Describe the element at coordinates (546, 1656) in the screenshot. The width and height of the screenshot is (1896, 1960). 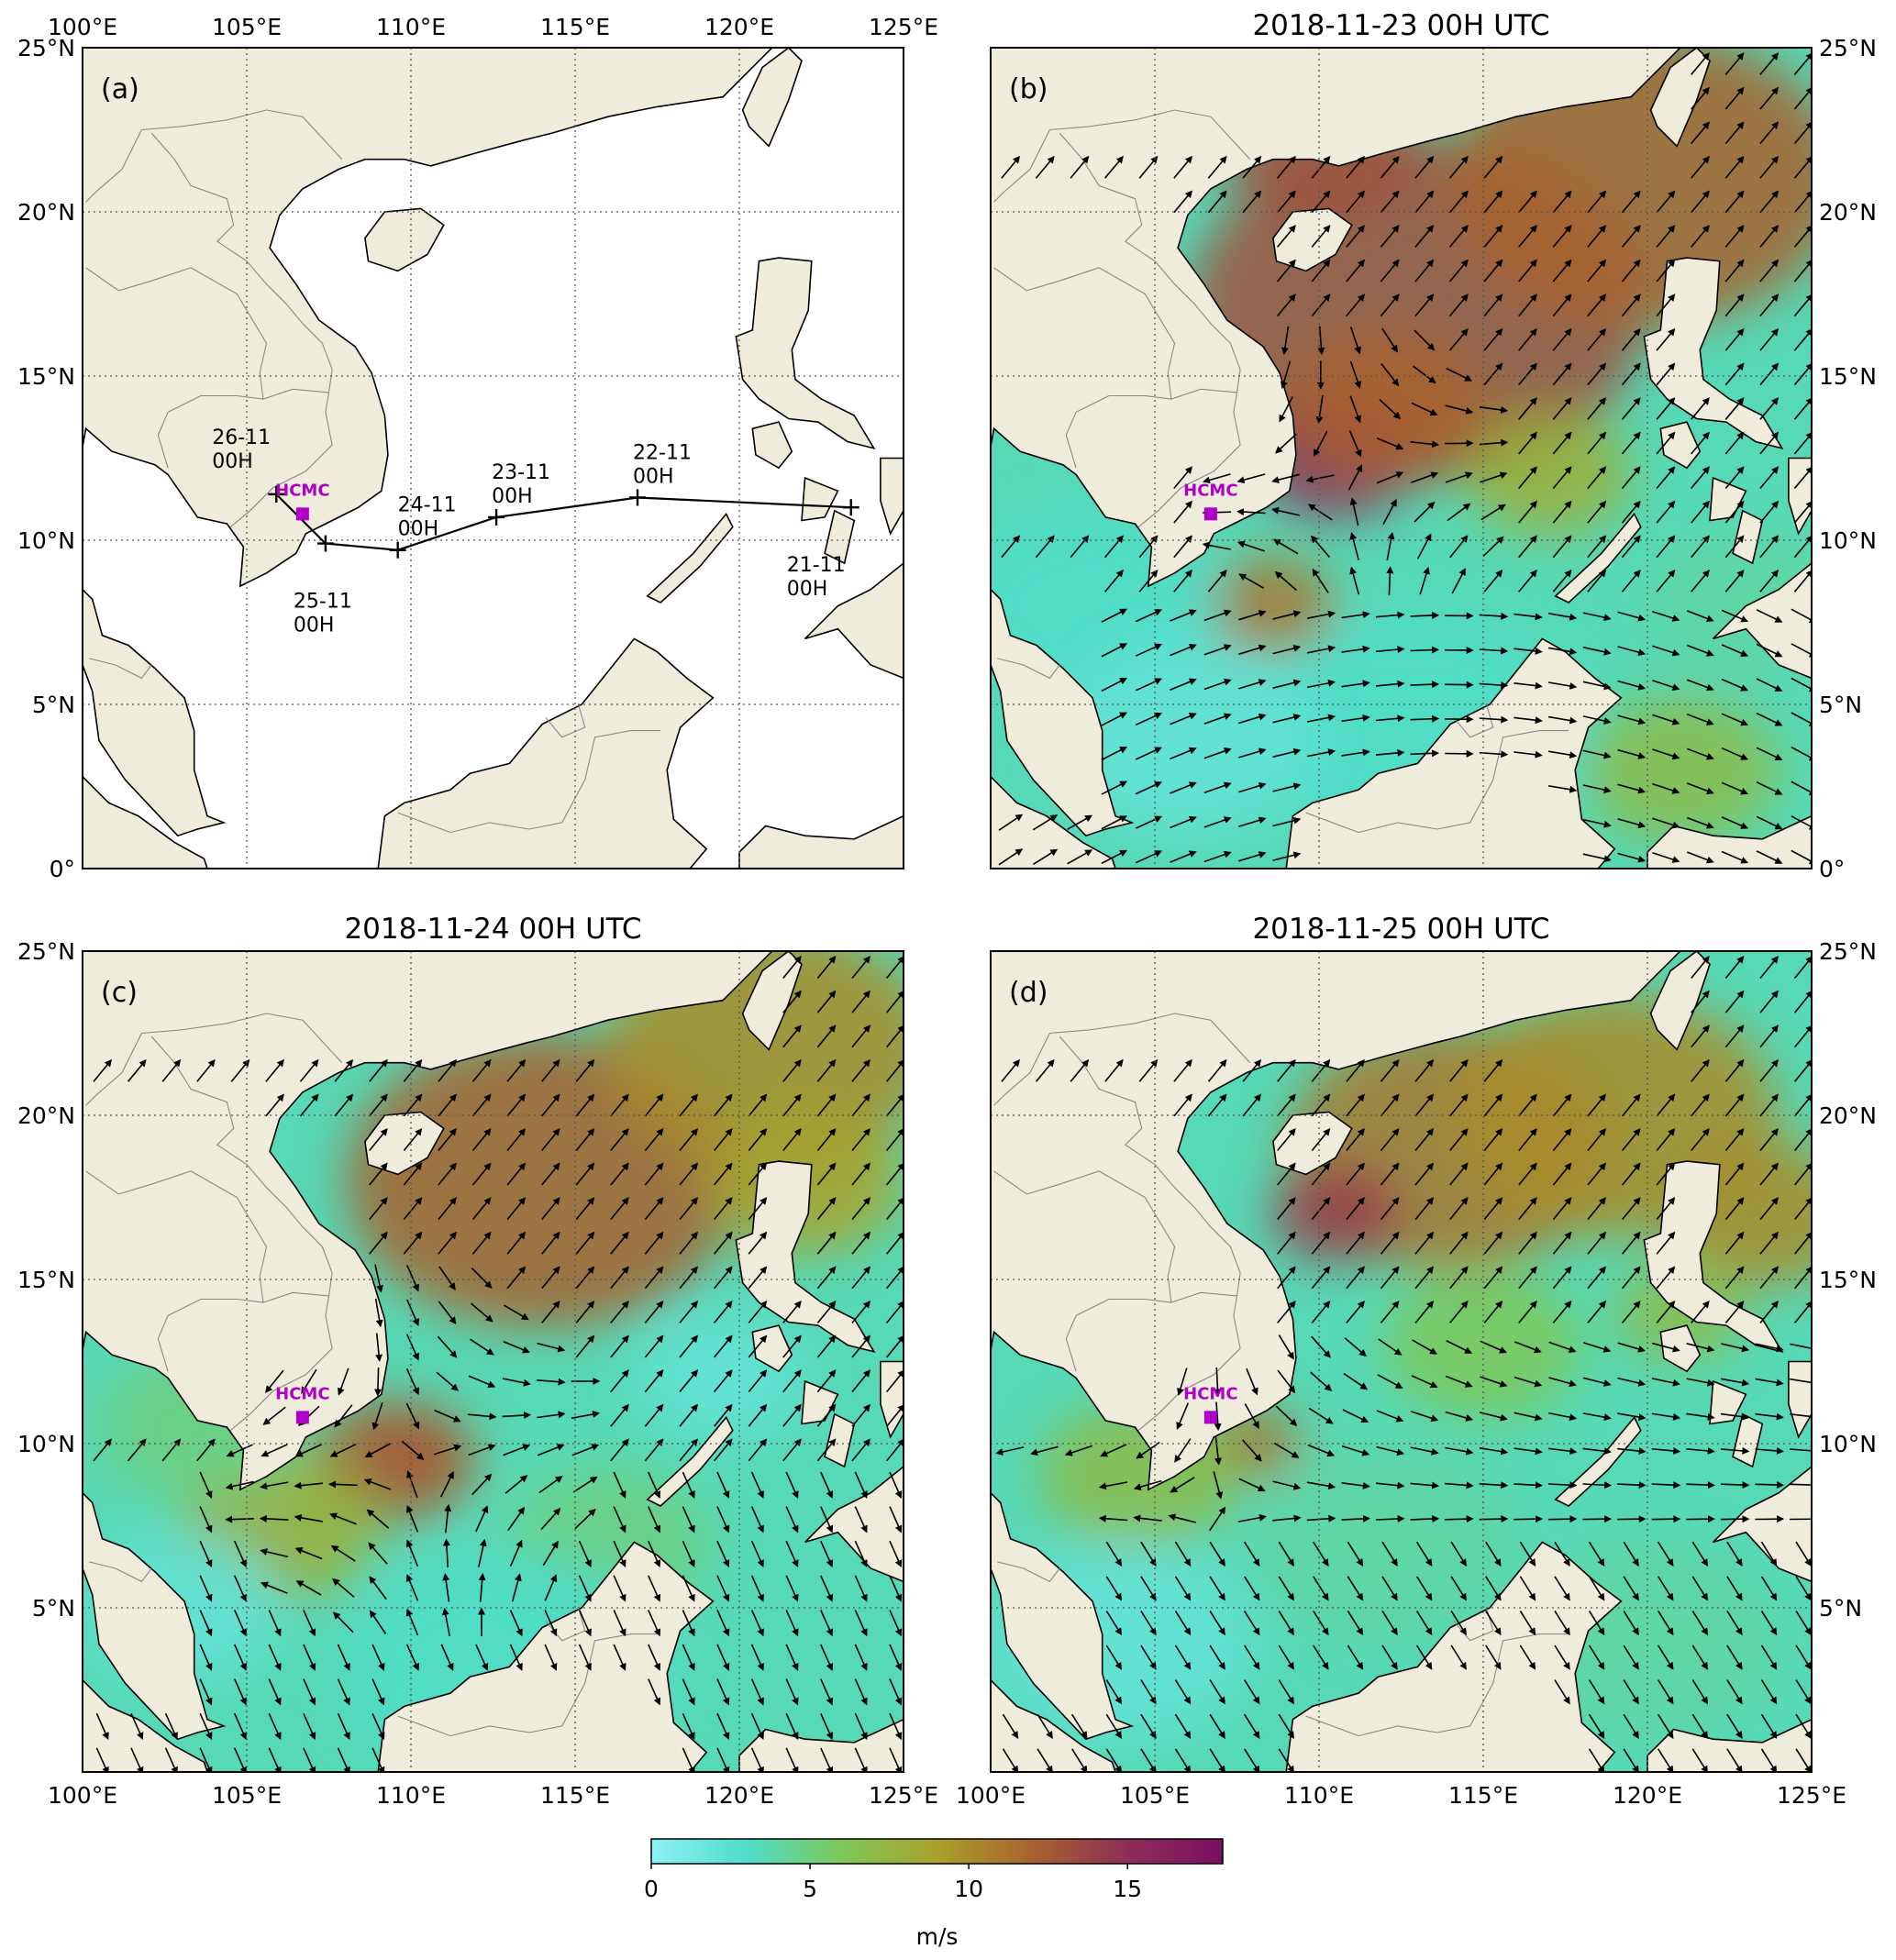
I see `land-borneo` at that location.